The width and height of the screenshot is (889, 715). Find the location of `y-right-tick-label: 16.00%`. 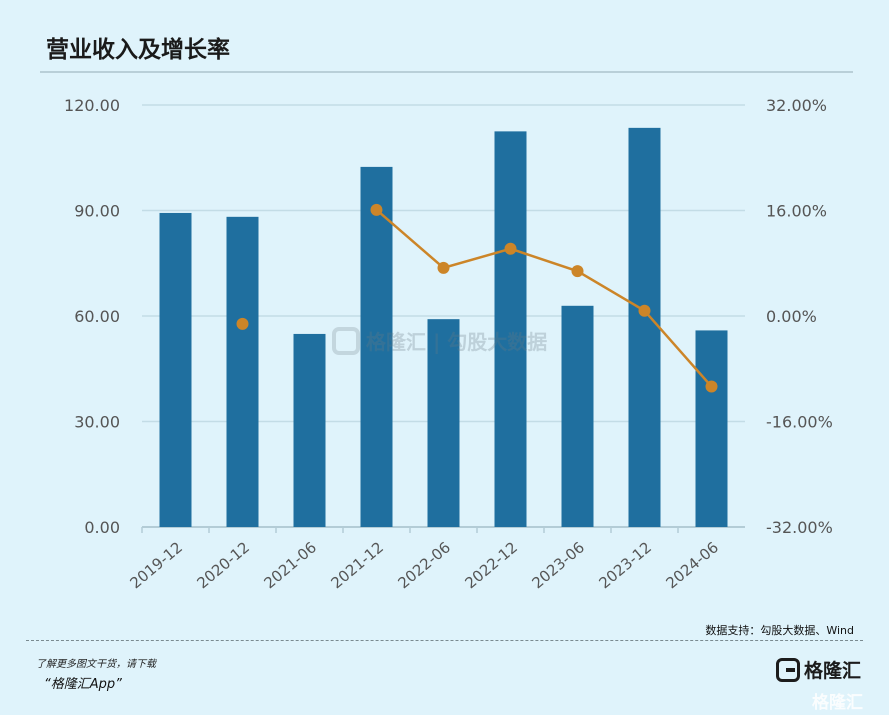

y-right-tick-label: 16.00% is located at coordinates (796, 211).